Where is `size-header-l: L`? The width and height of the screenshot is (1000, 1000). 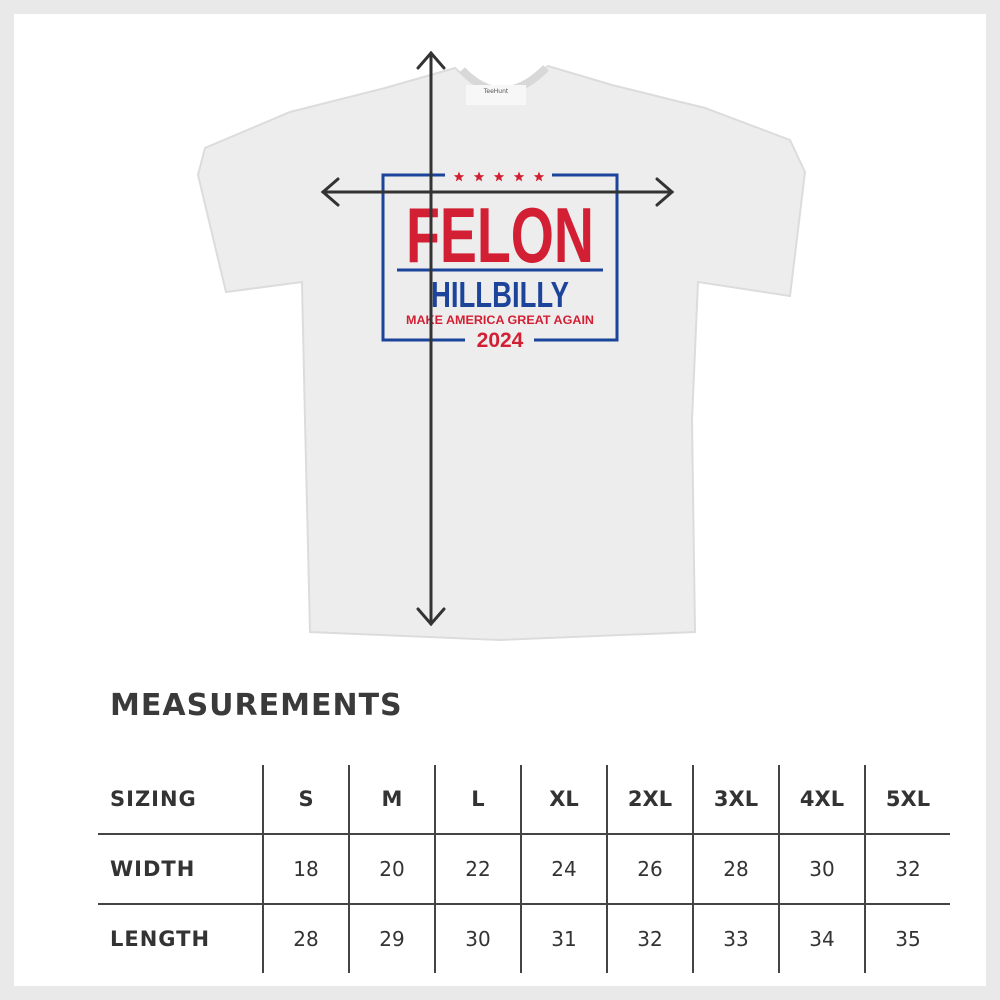 size-header-l: L is located at coordinates (477, 799).